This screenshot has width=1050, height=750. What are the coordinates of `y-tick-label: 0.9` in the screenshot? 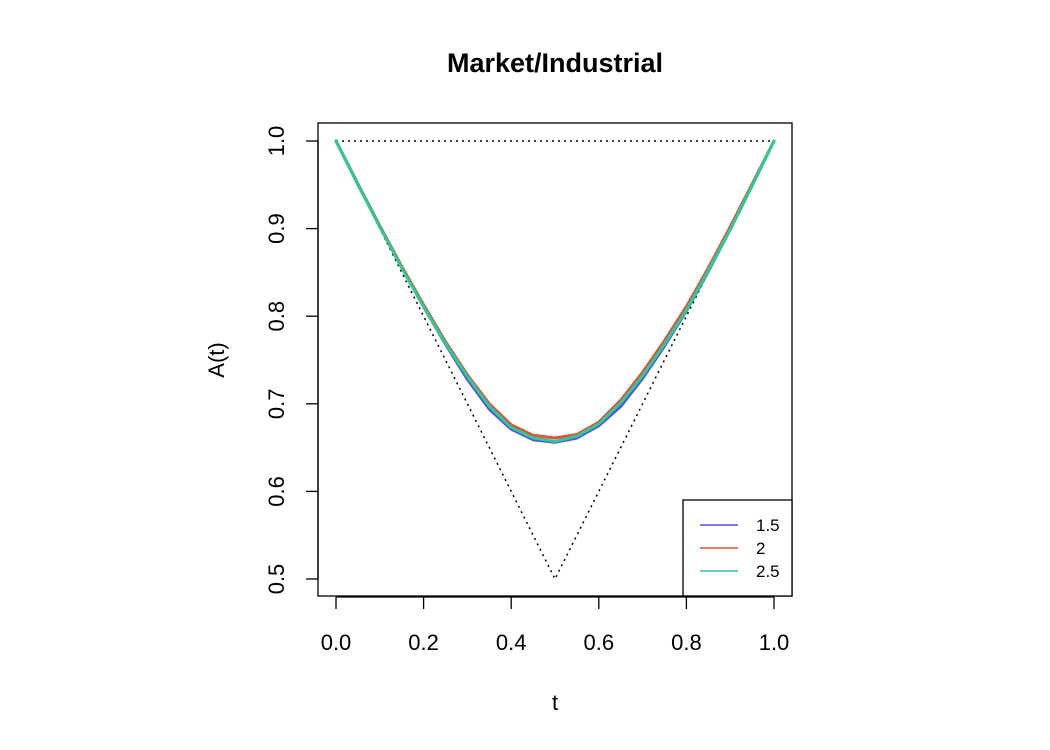 It's located at (276, 228).